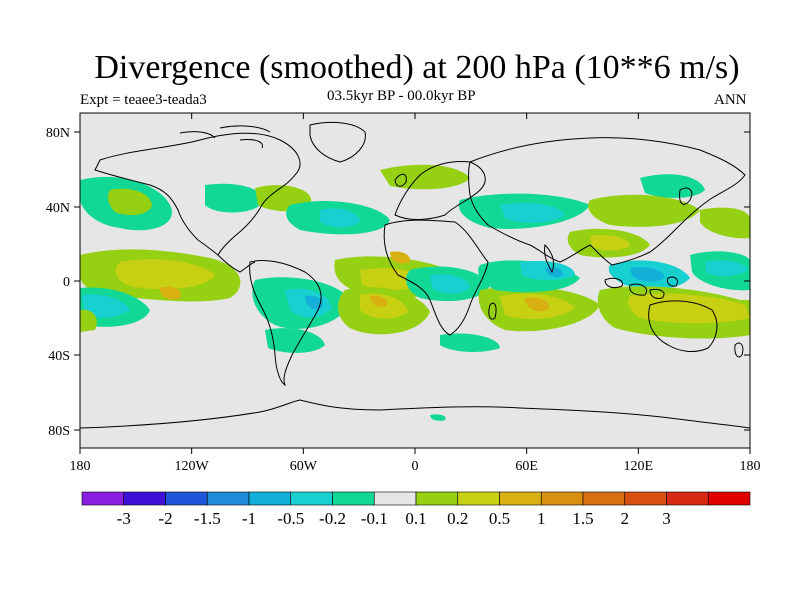 This screenshot has height=600, width=800. What do you see at coordinates (285, 323) in the screenshot?
I see `coastline-south-america` at bounding box center [285, 323].